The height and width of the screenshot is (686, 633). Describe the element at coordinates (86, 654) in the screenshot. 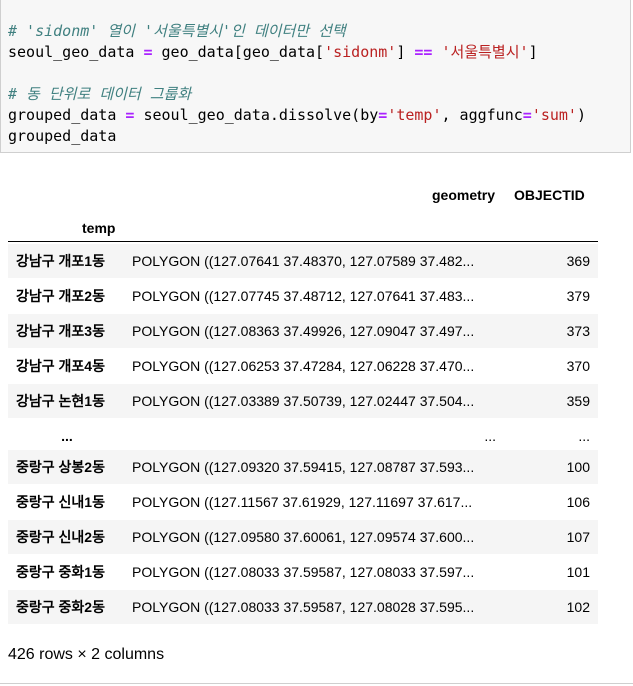

I see `table-summary: 426 rows × 2 columns` at that location.